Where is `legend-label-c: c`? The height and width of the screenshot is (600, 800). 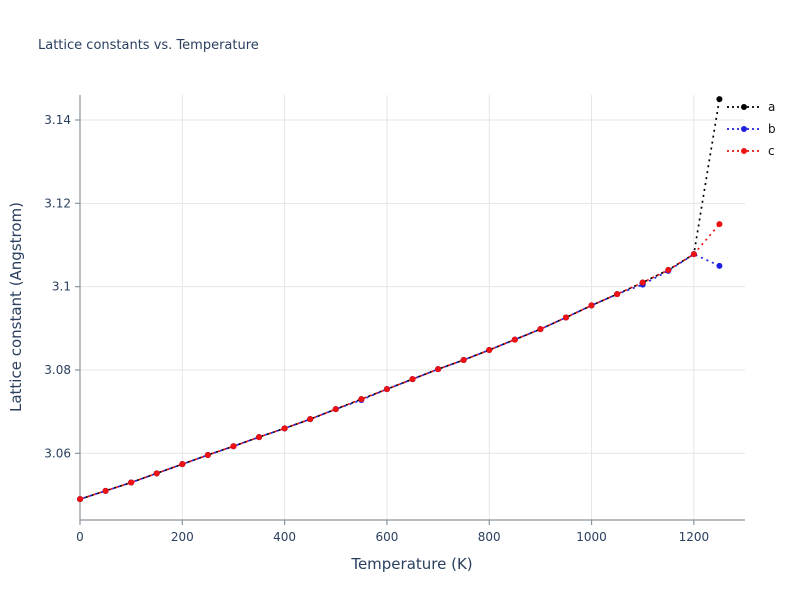
legend-label-c: c is located at coordinates (771, 151).